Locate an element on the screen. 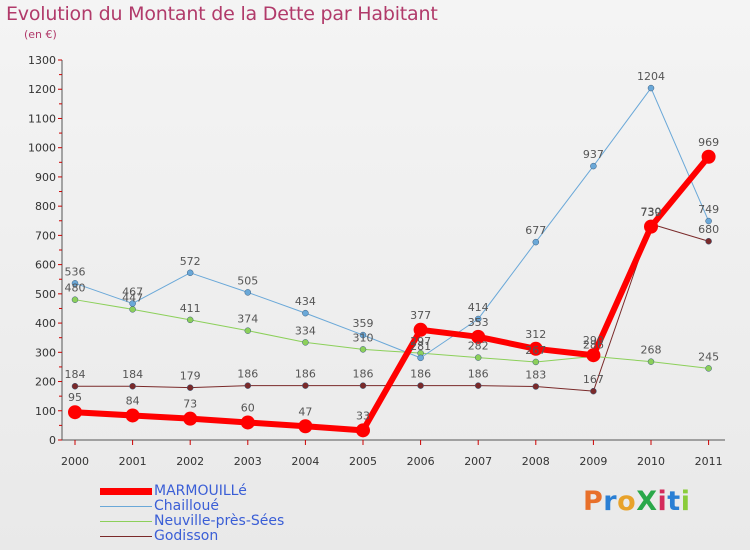  data-label: 377 is located at coordinates (420, 315).